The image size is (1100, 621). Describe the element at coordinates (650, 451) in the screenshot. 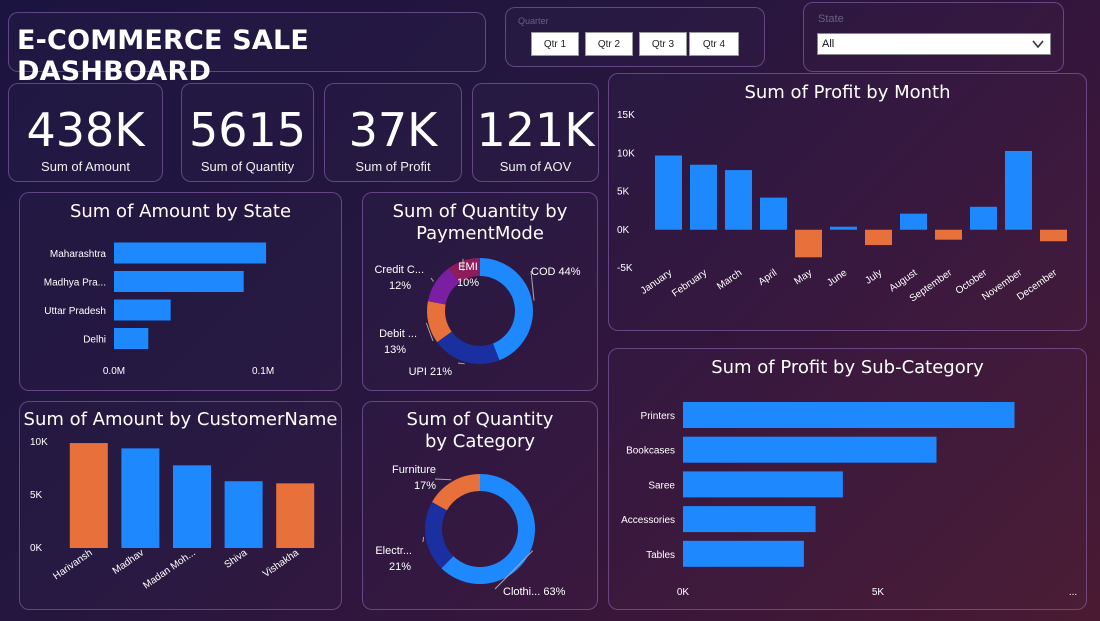

I see `category-label: Bookcases` at that location.